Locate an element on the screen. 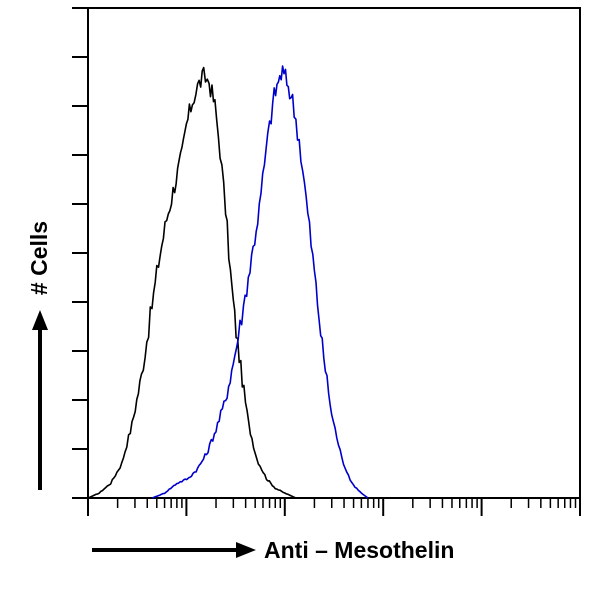 The height and width of the screenshot is (590, 590). x-axis-ticks is located at coordinates (334, 507).